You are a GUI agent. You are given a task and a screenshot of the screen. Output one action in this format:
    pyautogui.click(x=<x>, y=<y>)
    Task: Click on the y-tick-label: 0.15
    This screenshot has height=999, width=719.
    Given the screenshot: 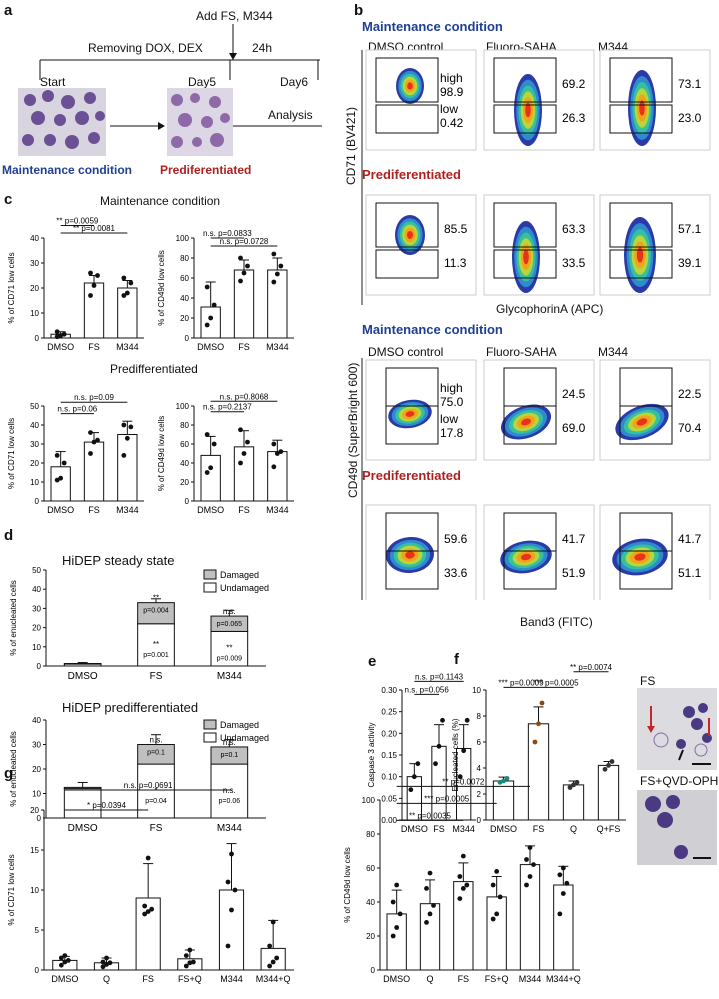 What is the action you would take?
    pyautogui.click(x=389, y=755)
    